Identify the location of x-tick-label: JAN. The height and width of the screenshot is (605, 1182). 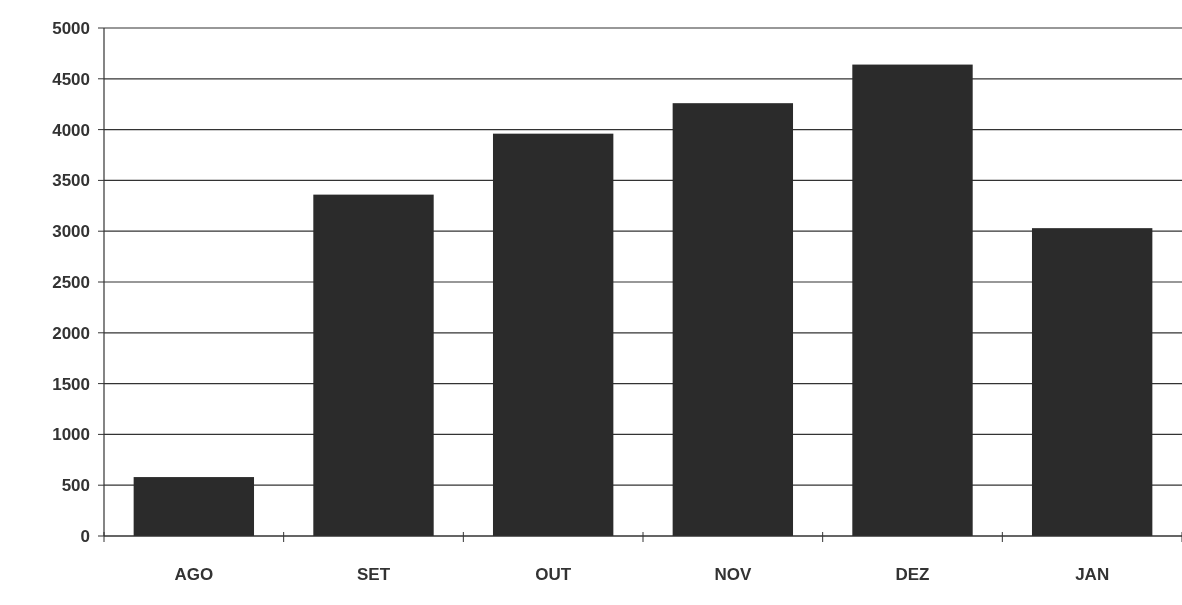
(1092, 574).